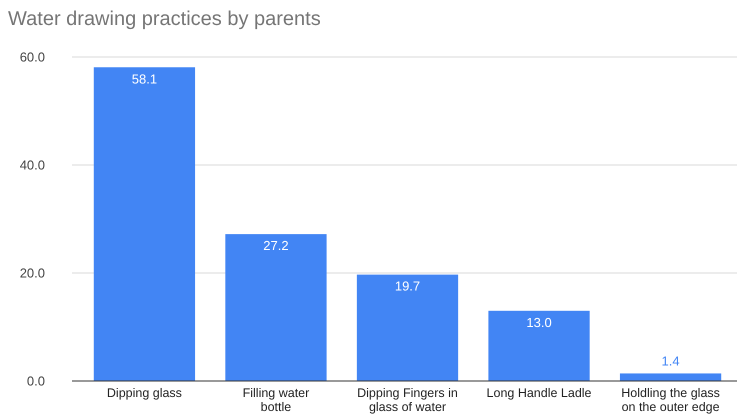  Describe the element at coordinates (539, 393) in the screenshot. I see `x-tick-label: Long Handle Ladle` at that location.